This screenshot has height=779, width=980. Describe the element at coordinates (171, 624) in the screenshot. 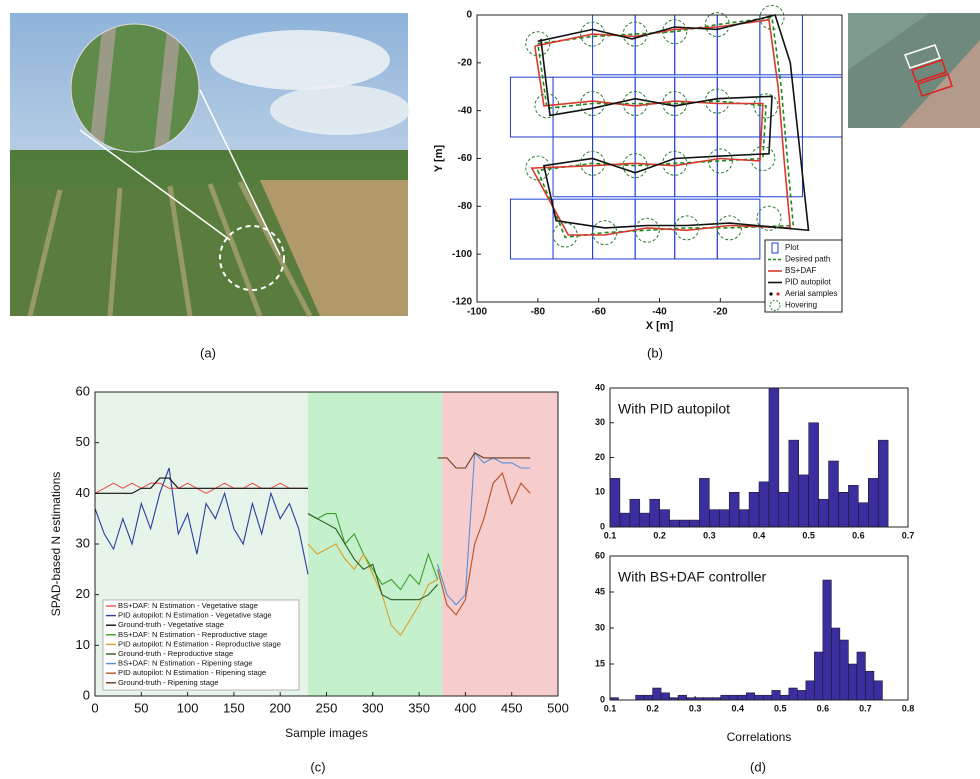

I see `legend-label: Ground-truth - Vegetative stage` at that location.